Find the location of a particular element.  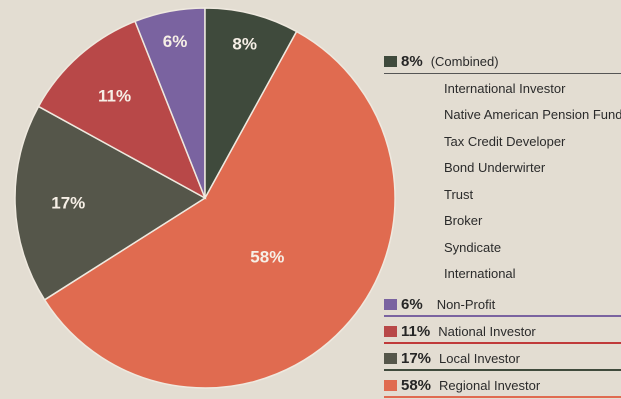

legend-entry-regional: 58% Regional Investor is located at coordinates (502, 385).